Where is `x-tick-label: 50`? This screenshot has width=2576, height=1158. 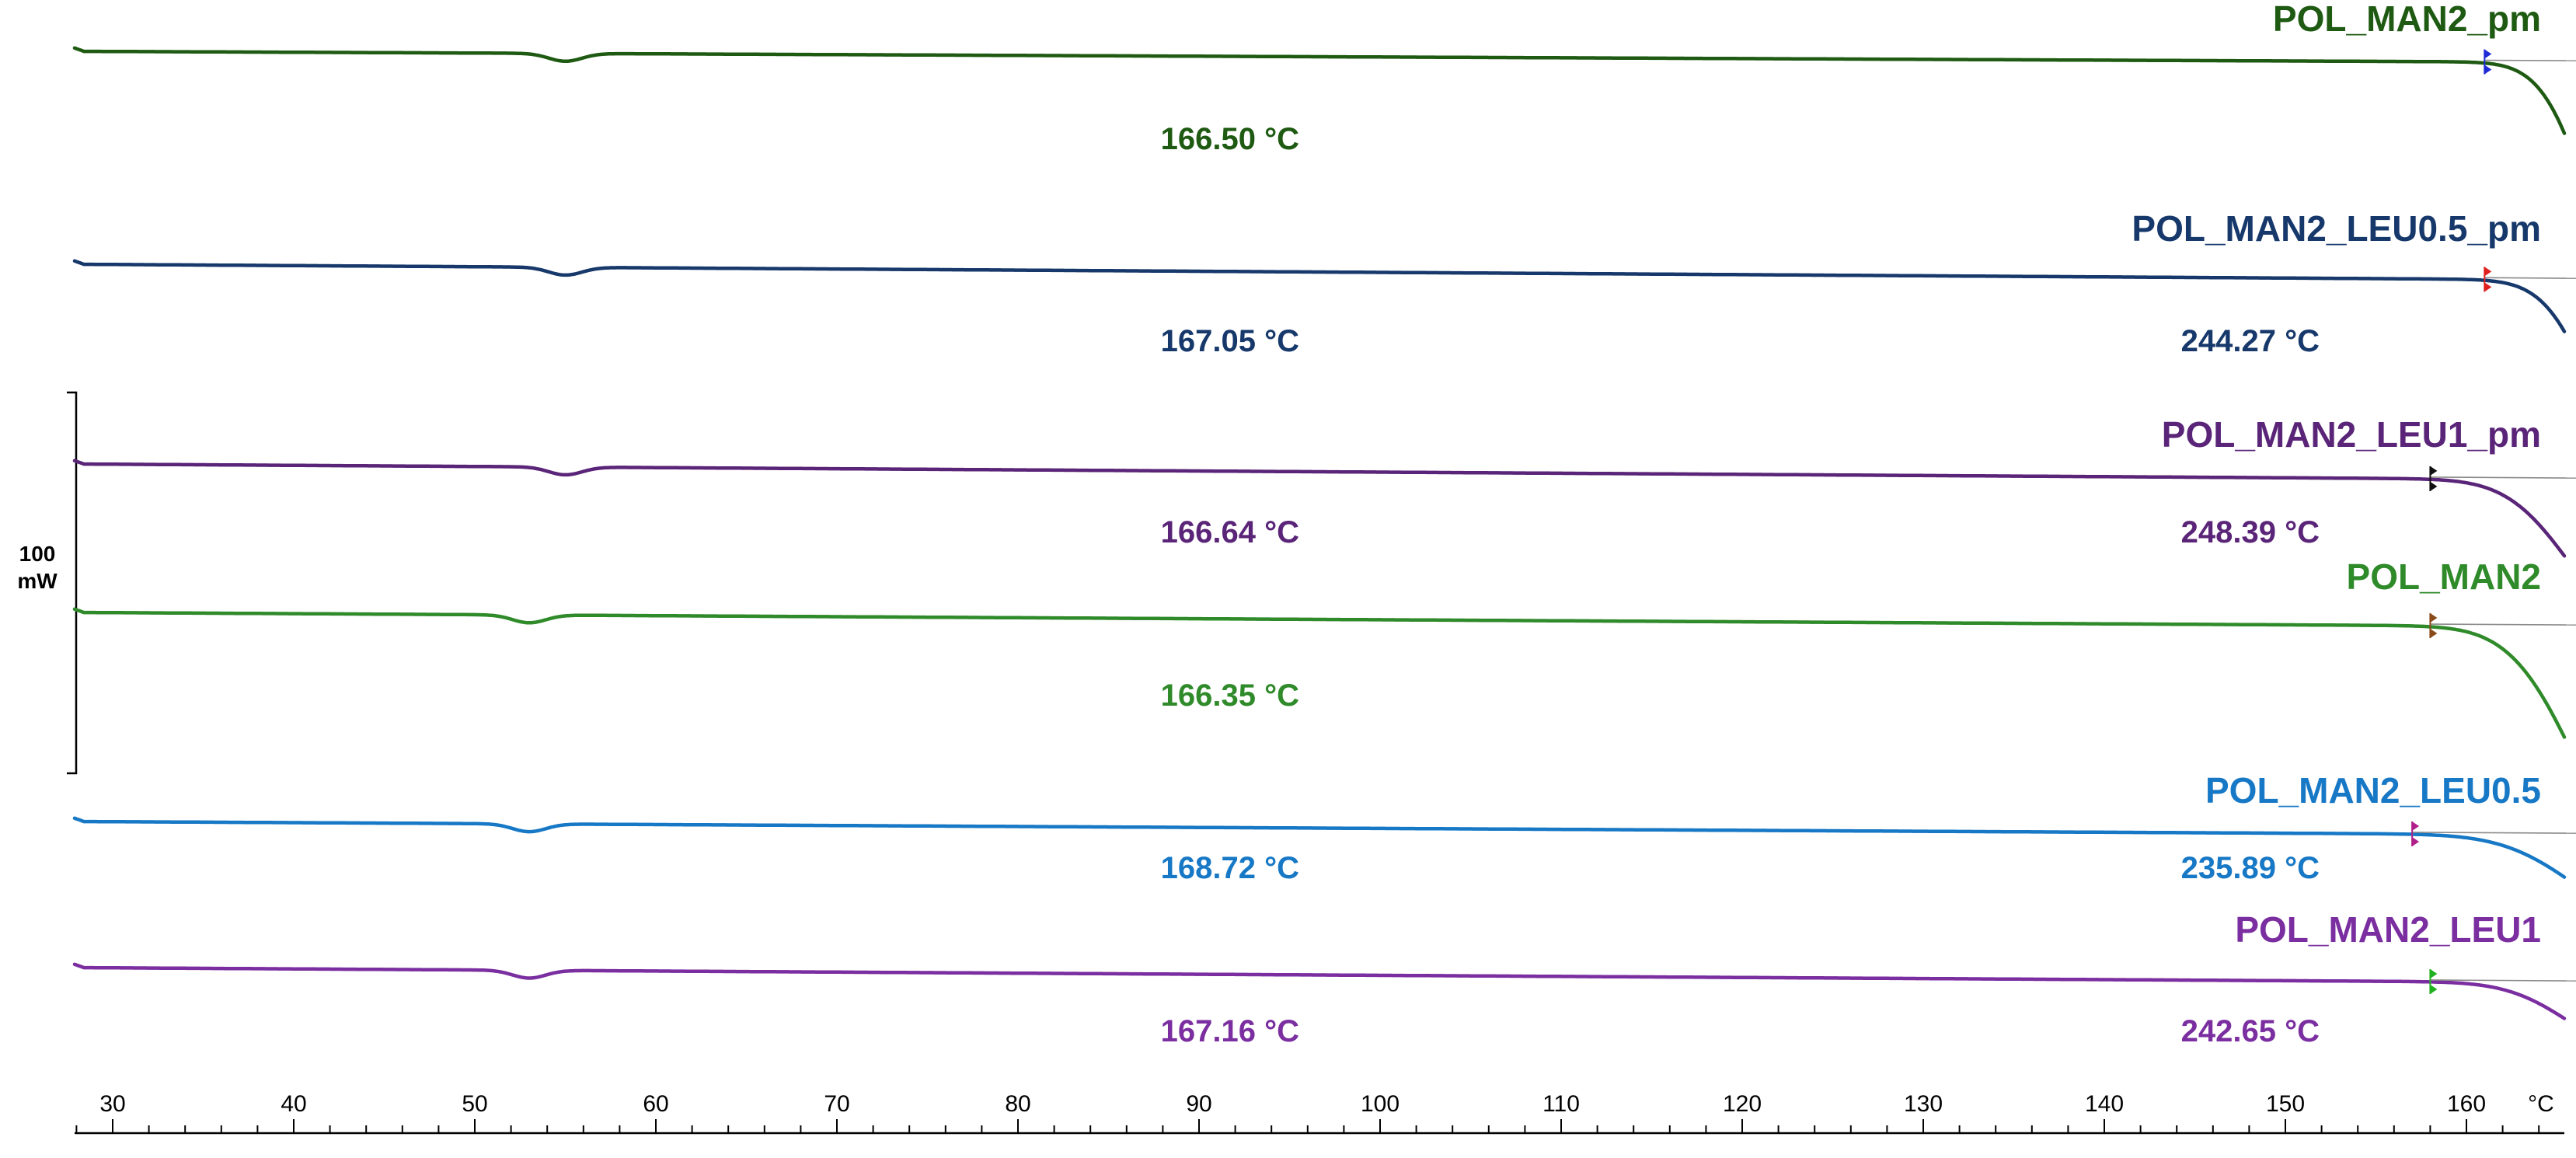 x-tick-label: 50 is located at coordinates (474, 1104).